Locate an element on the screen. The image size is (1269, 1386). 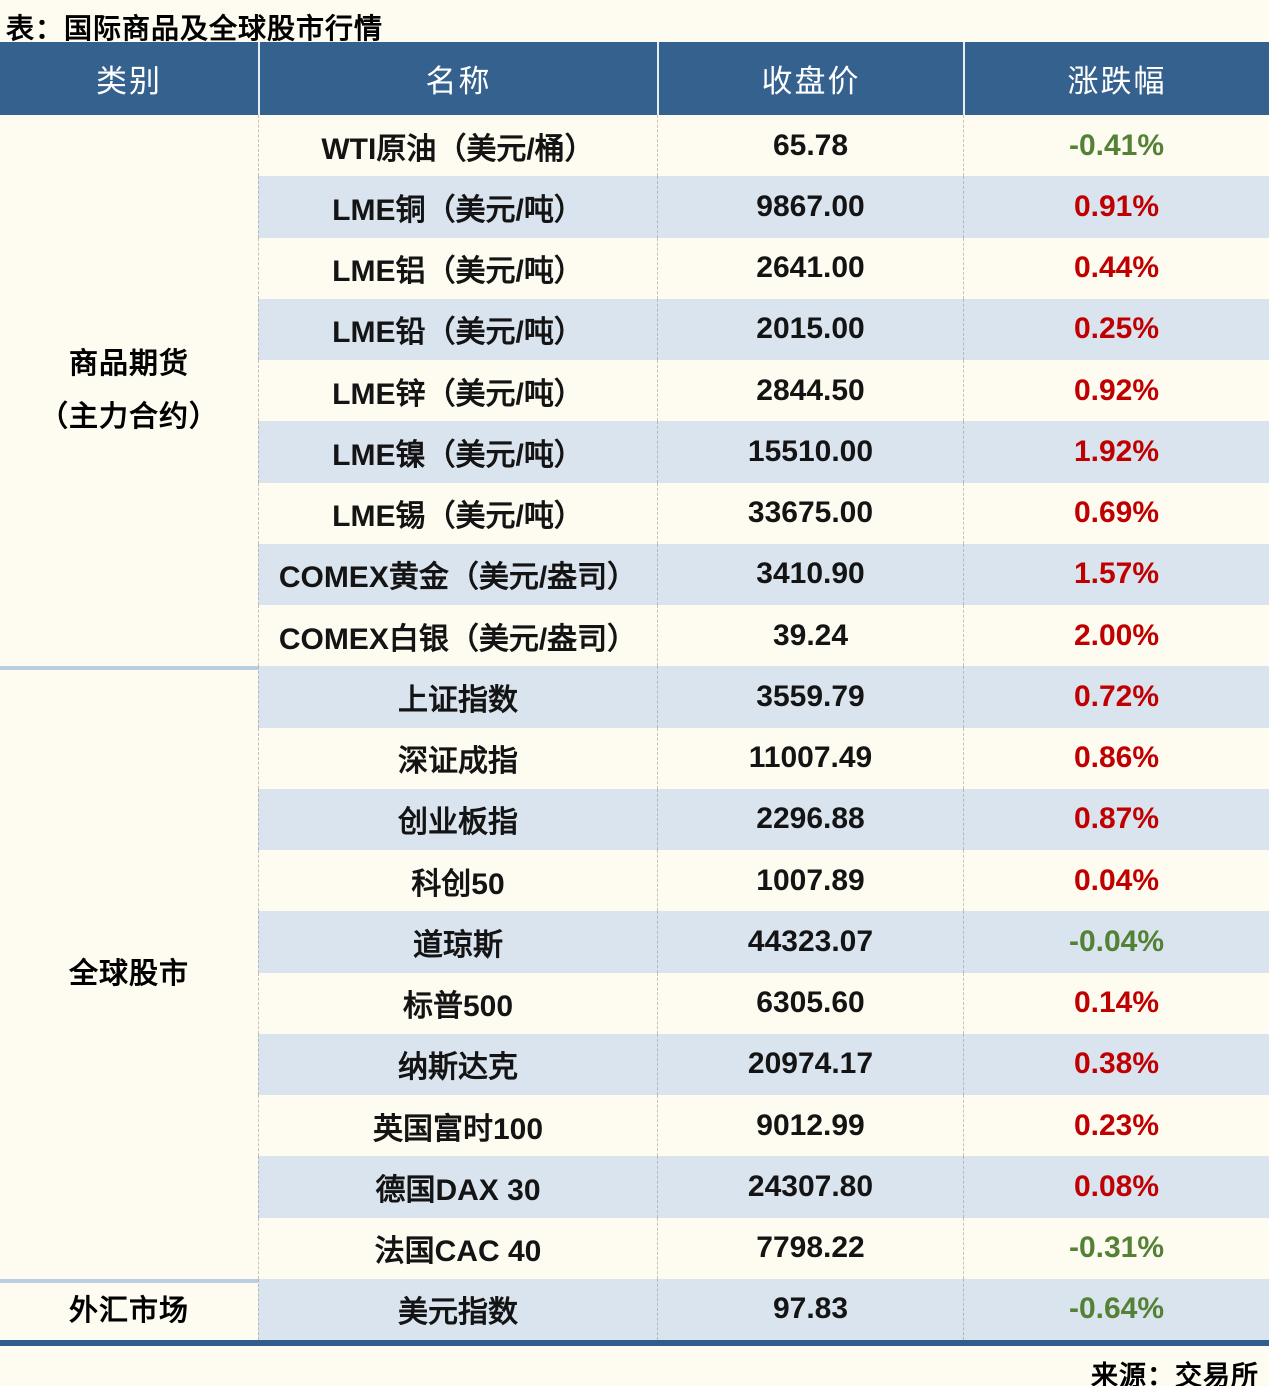
category-label-line: 全球股市 is located at coordinates (128, 974).